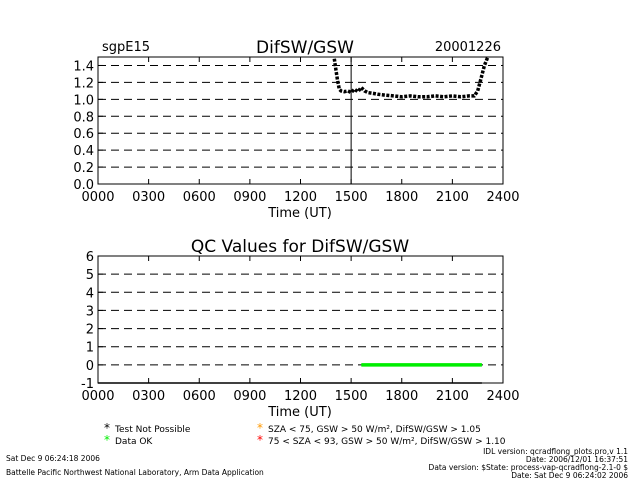 The image size is (640, 480). I want to click on ytick-label: 5, so click(90, 275).